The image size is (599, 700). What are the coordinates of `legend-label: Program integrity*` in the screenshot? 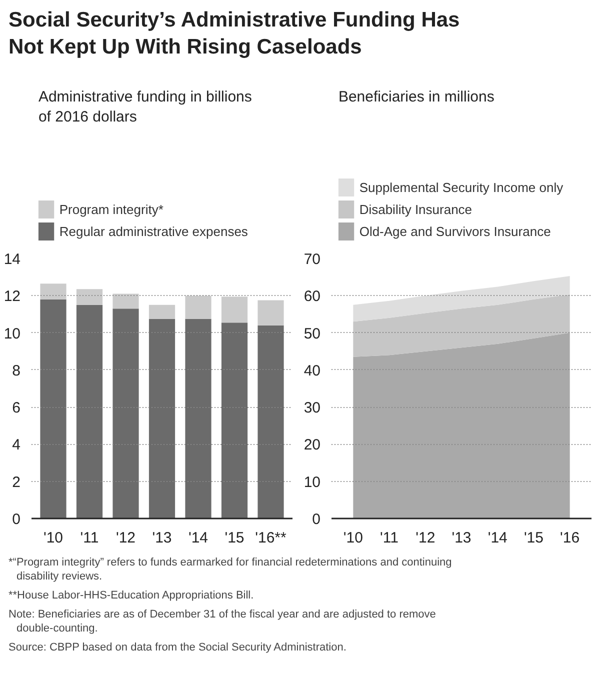 It's located at (111, 209).